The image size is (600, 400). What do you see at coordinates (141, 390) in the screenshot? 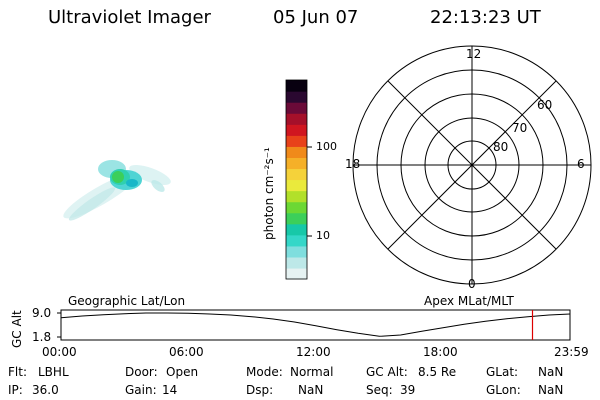
I see `info-gain-label: Gain:` at bounding box center [141, 390].